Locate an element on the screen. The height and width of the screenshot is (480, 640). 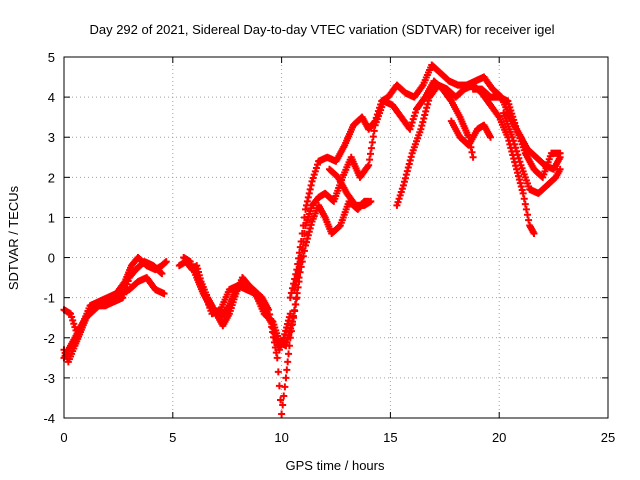
series-track-m is located at coordinates (532, 153).